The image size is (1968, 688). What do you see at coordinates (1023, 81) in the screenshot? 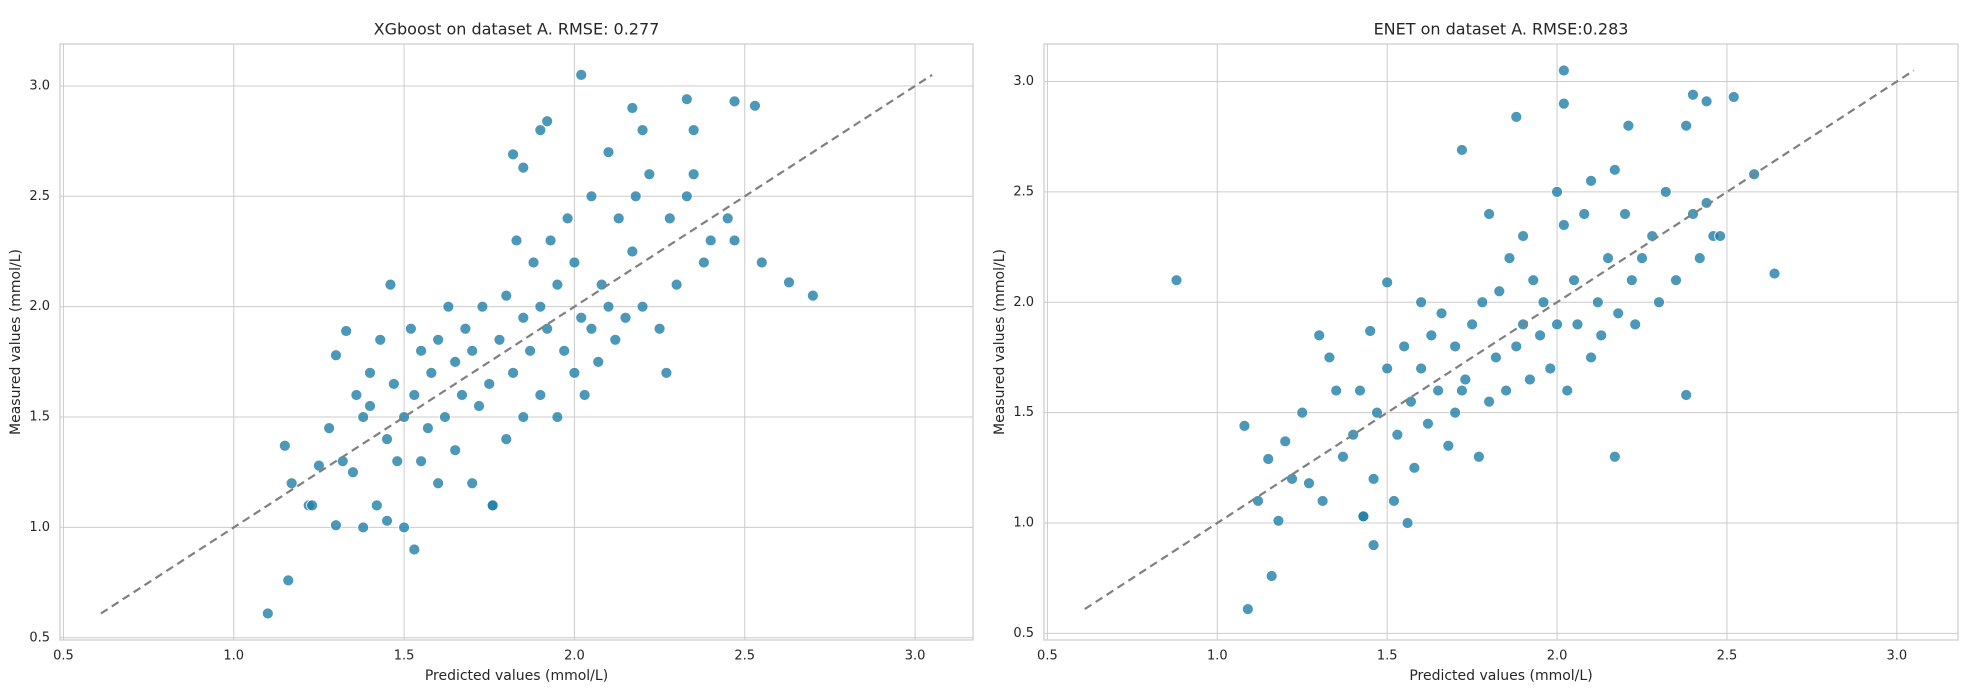
I see `y-tick-label: 3.0` at bounding box center [1023, 81].